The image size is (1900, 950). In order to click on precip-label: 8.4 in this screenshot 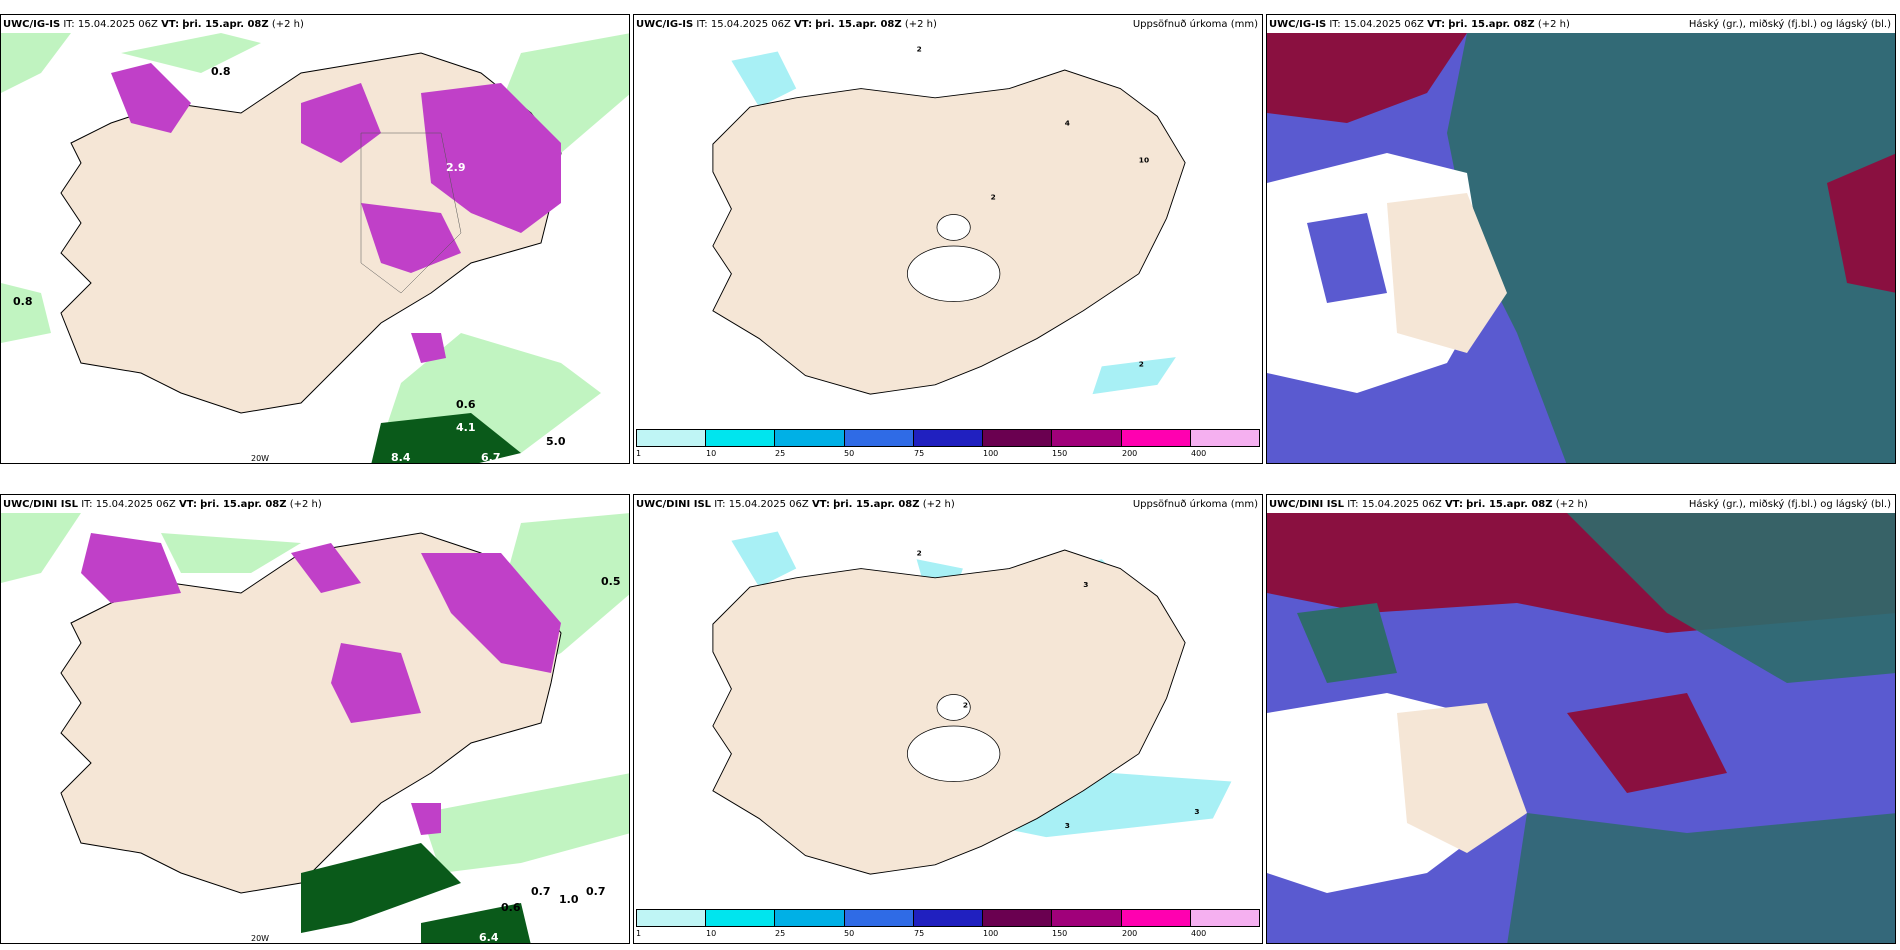, I will do `click(401, 457)`.